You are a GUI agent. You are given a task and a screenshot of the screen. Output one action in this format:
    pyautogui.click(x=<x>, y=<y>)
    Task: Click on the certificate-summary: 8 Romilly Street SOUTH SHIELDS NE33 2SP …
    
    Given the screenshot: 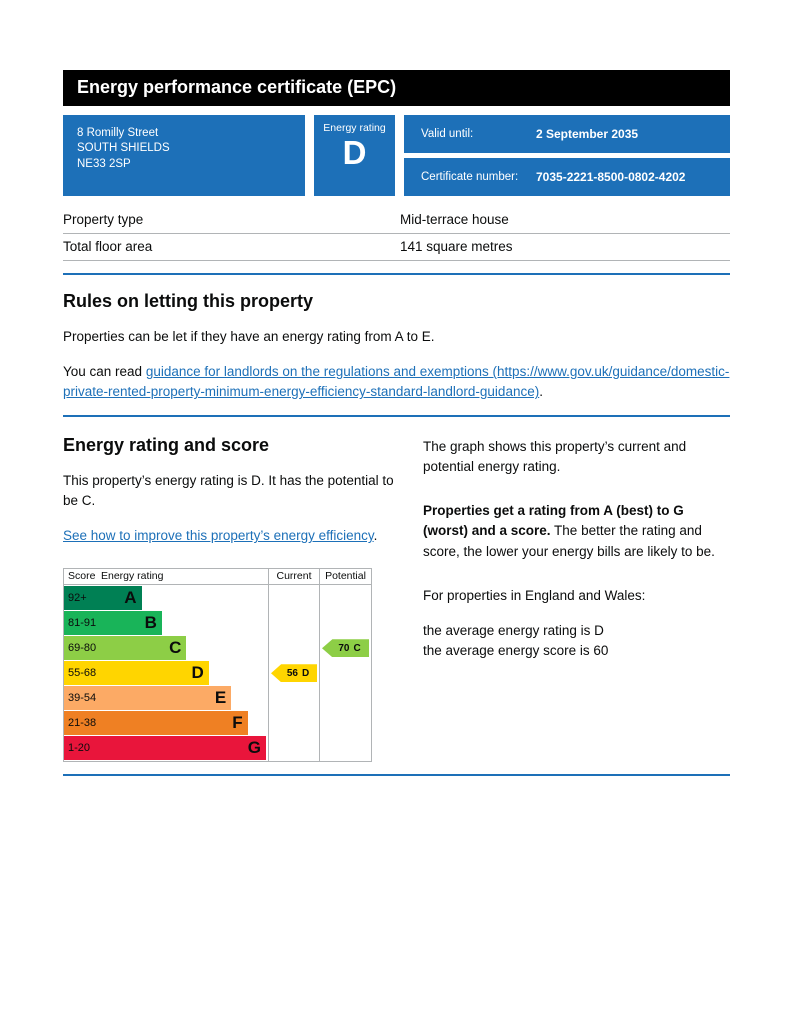 What is the action you would take?
    pyautogui.click(x=396, y=155)
    